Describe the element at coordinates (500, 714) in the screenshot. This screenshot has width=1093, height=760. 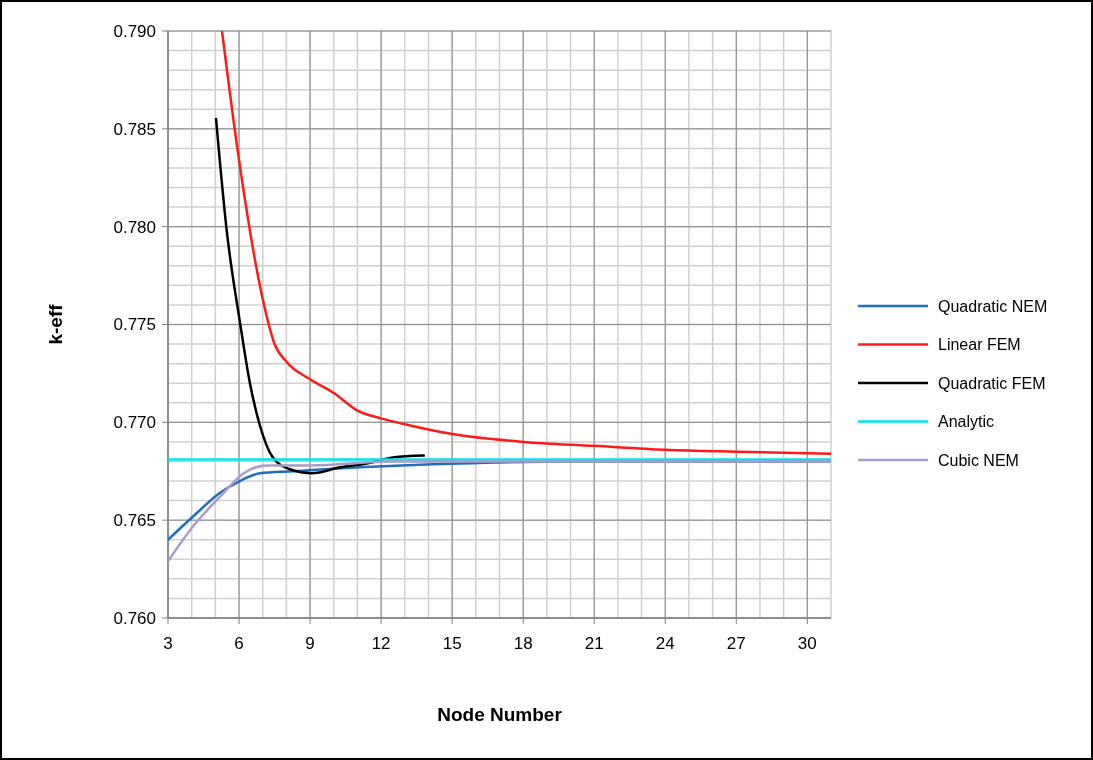
I see `x-axis-title: Node Number` at that location.